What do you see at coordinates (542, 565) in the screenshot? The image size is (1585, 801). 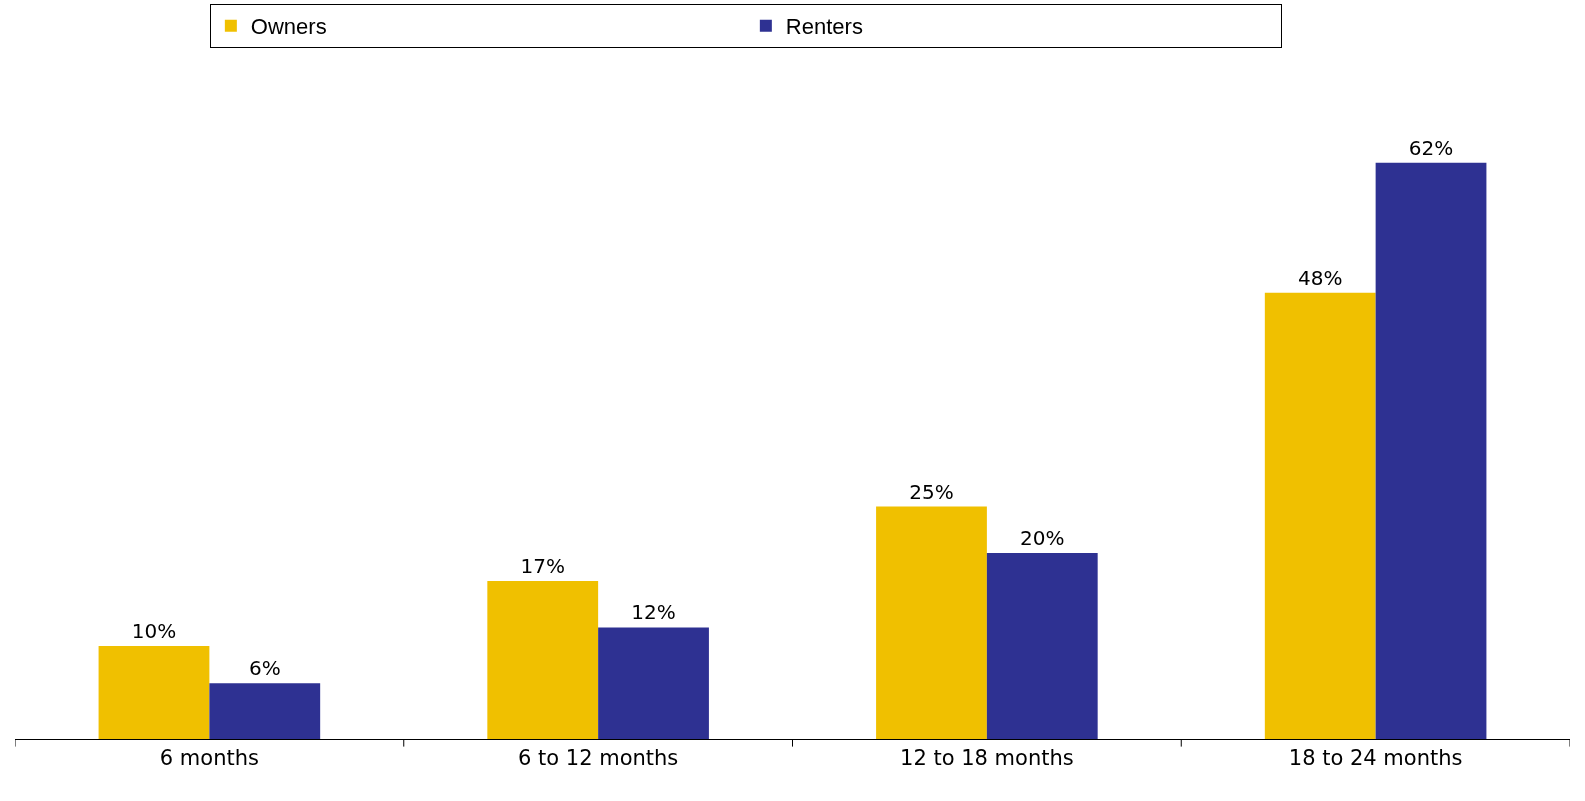 I see `data-label: 17%` at bounding box center [542, 565].